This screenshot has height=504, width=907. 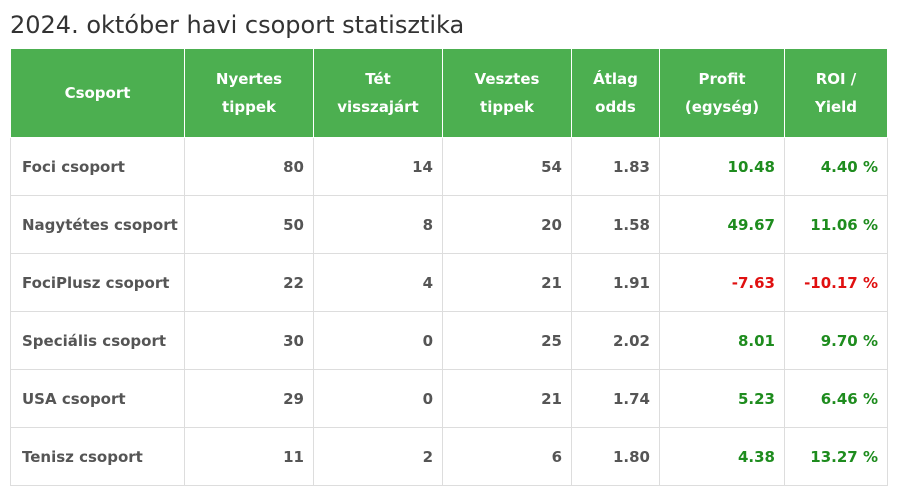 What do you see at coordinates (378, 282) in the screenshot?
I see `refunded-cell: 4` at bounding box center [378, 282].